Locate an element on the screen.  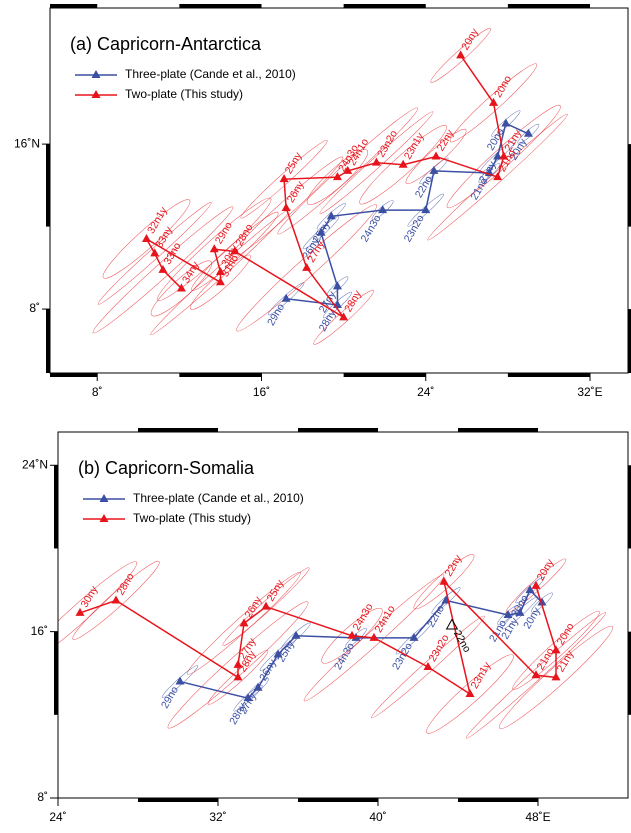
x-tick-label: 32˚E is located at coordinates (589, 392).